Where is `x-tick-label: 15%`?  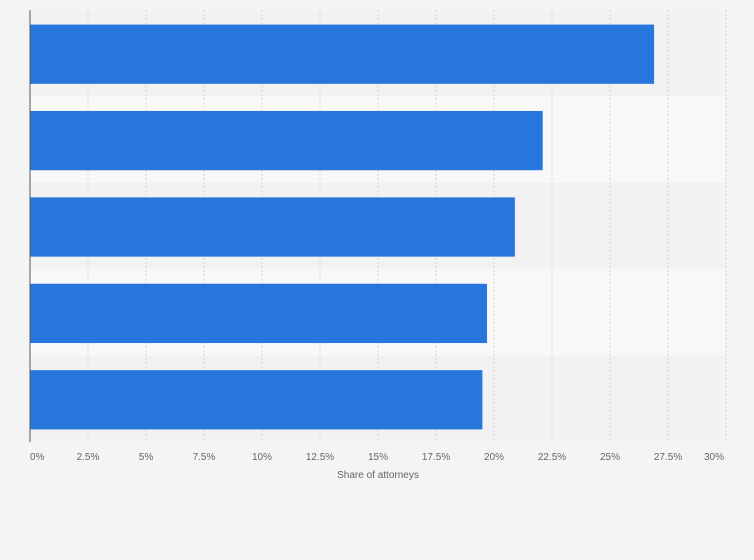
x-tick-label: 15% is located at coordinates (378, 457).